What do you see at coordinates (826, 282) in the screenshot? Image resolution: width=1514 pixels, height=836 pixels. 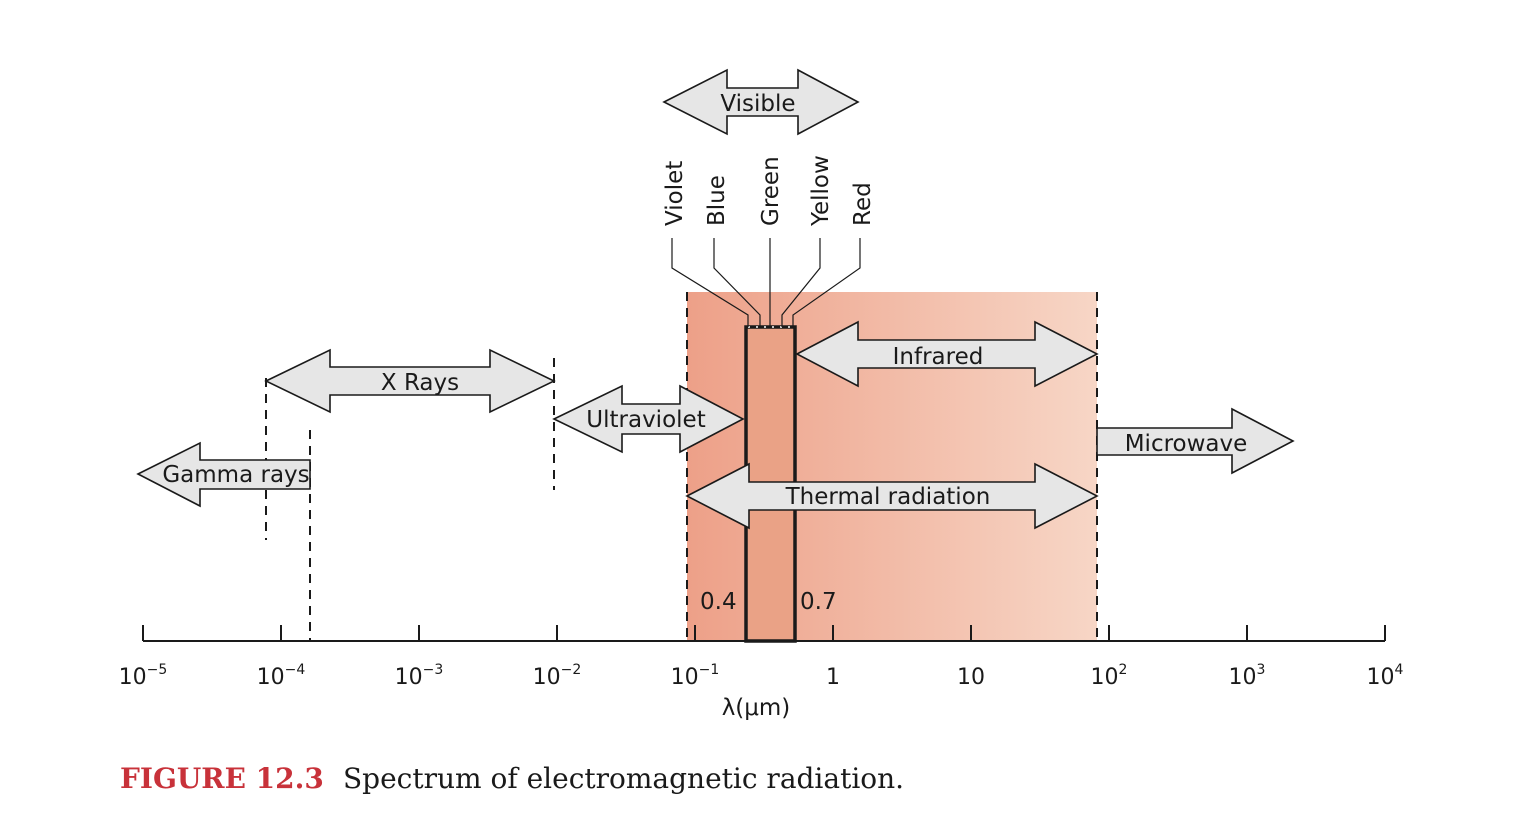 I see `red-leader` at bounding box center [826, 282].